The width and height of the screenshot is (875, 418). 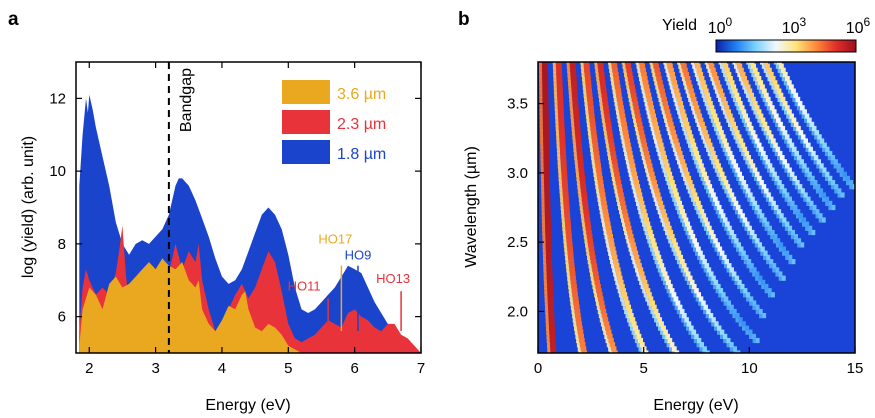 I want to click on colorbar-tick-label-1: 10³, so click(x=794, y=26).